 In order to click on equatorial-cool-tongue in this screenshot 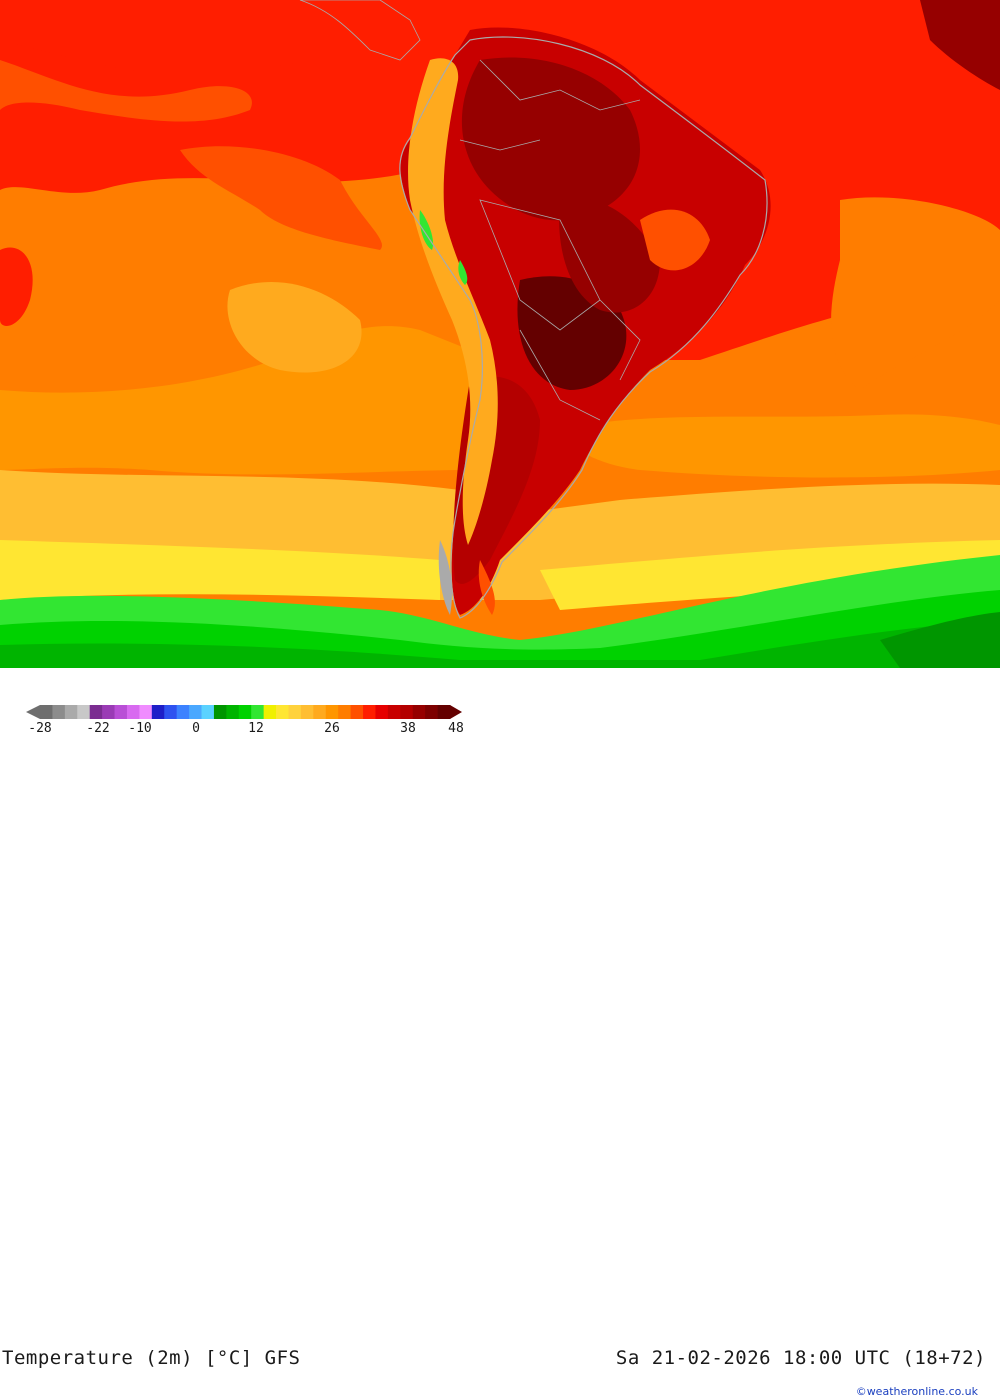, I will do `click(281, 198)`.